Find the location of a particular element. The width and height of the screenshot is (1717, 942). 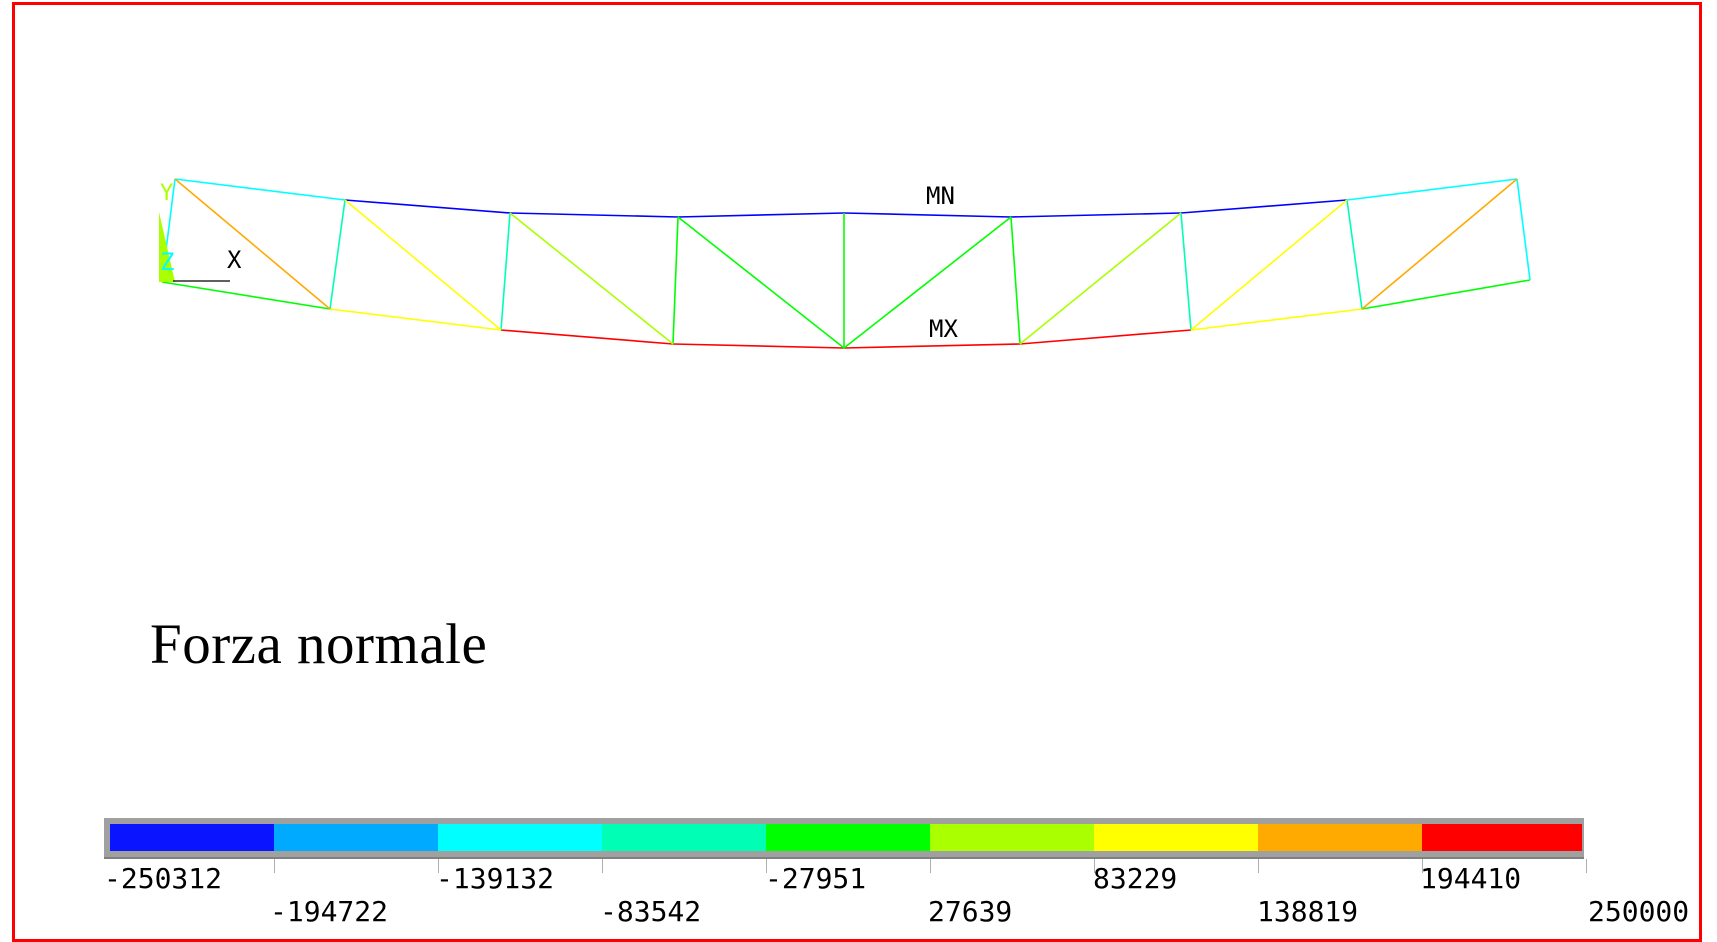

max-label: MX is located at coordinates (943, 329).